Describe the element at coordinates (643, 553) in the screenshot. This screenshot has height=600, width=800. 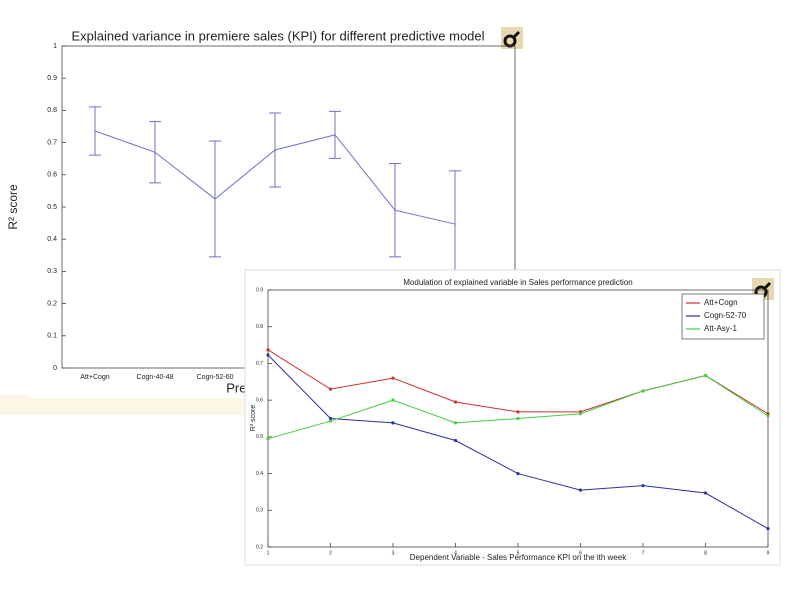
I see `x-tick-label: 7` at that location.